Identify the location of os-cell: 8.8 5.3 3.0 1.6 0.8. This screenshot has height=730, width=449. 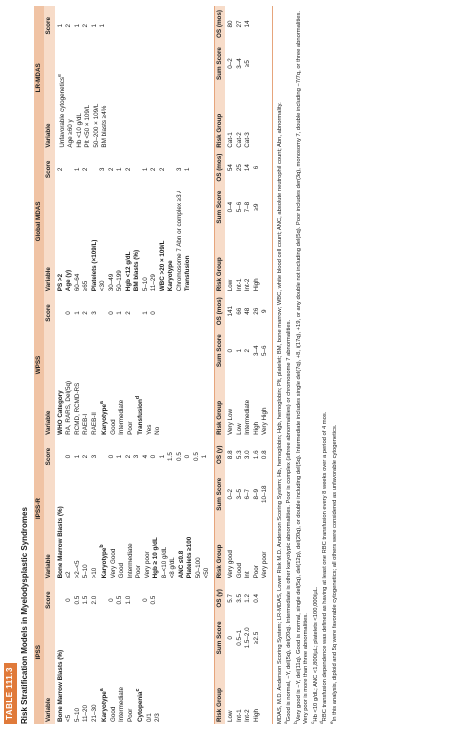
(248, 455).